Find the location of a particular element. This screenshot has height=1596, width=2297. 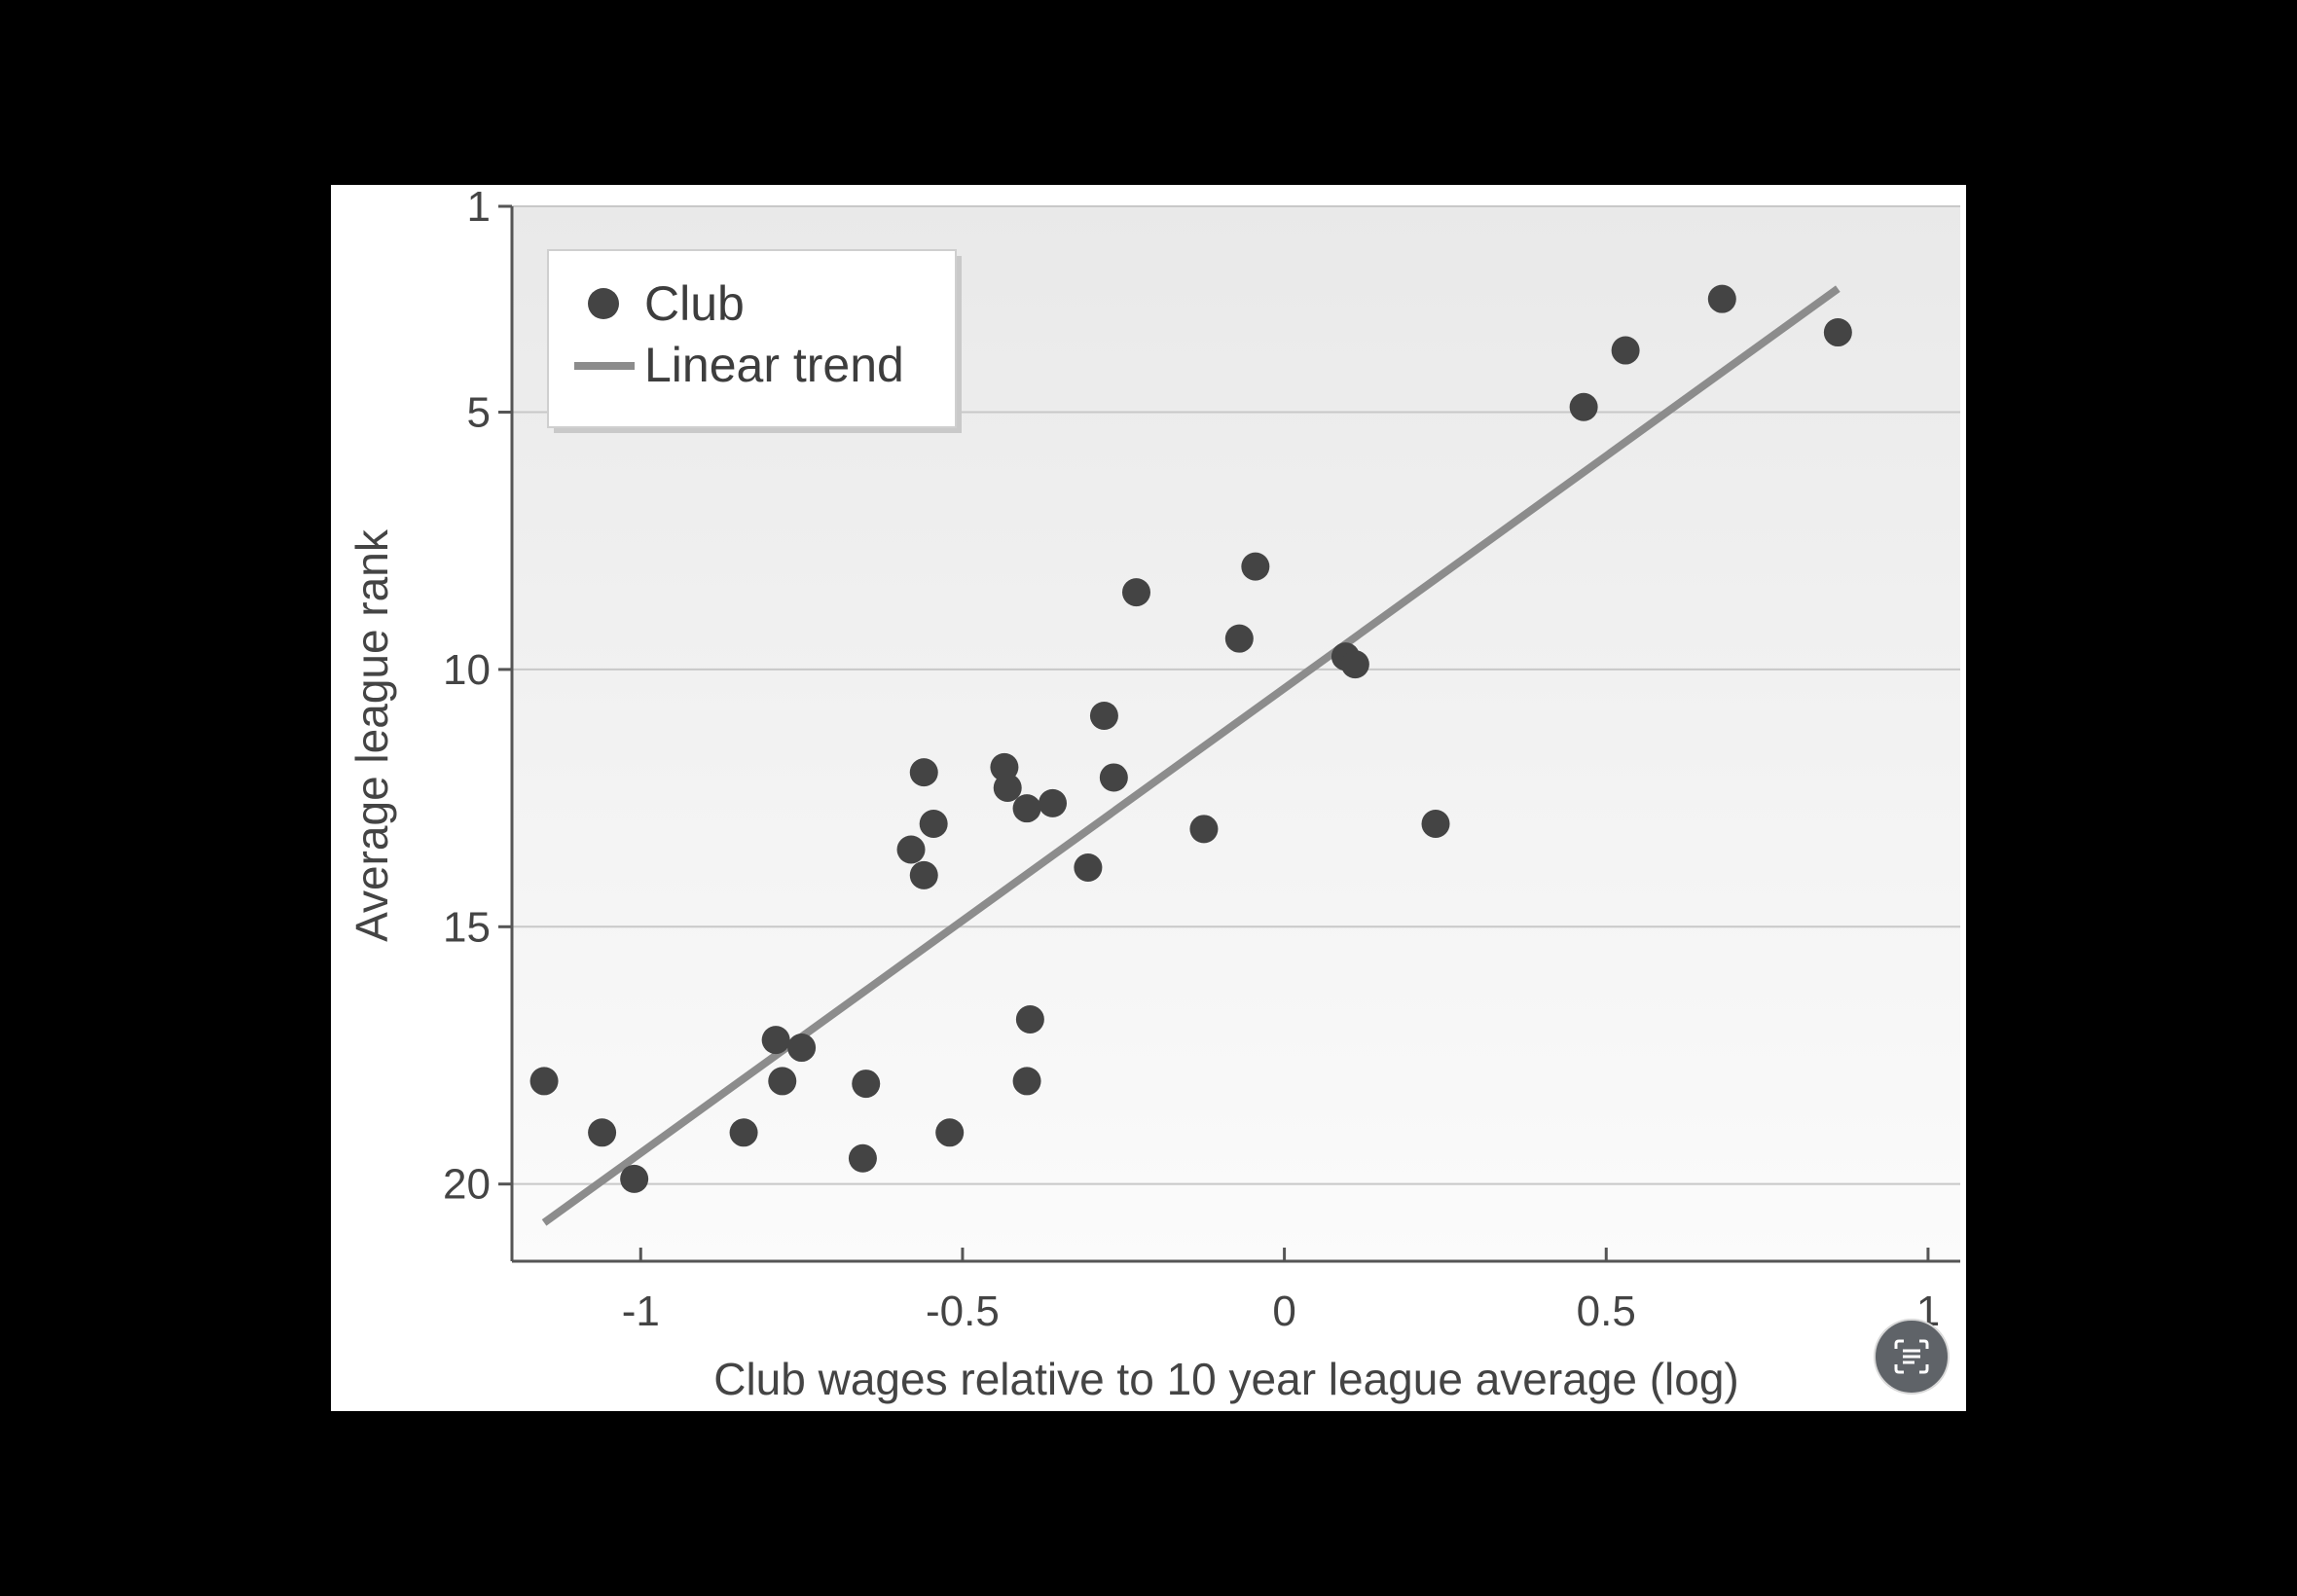

y-tick-label: 5 is located at coordinates (479, 413).